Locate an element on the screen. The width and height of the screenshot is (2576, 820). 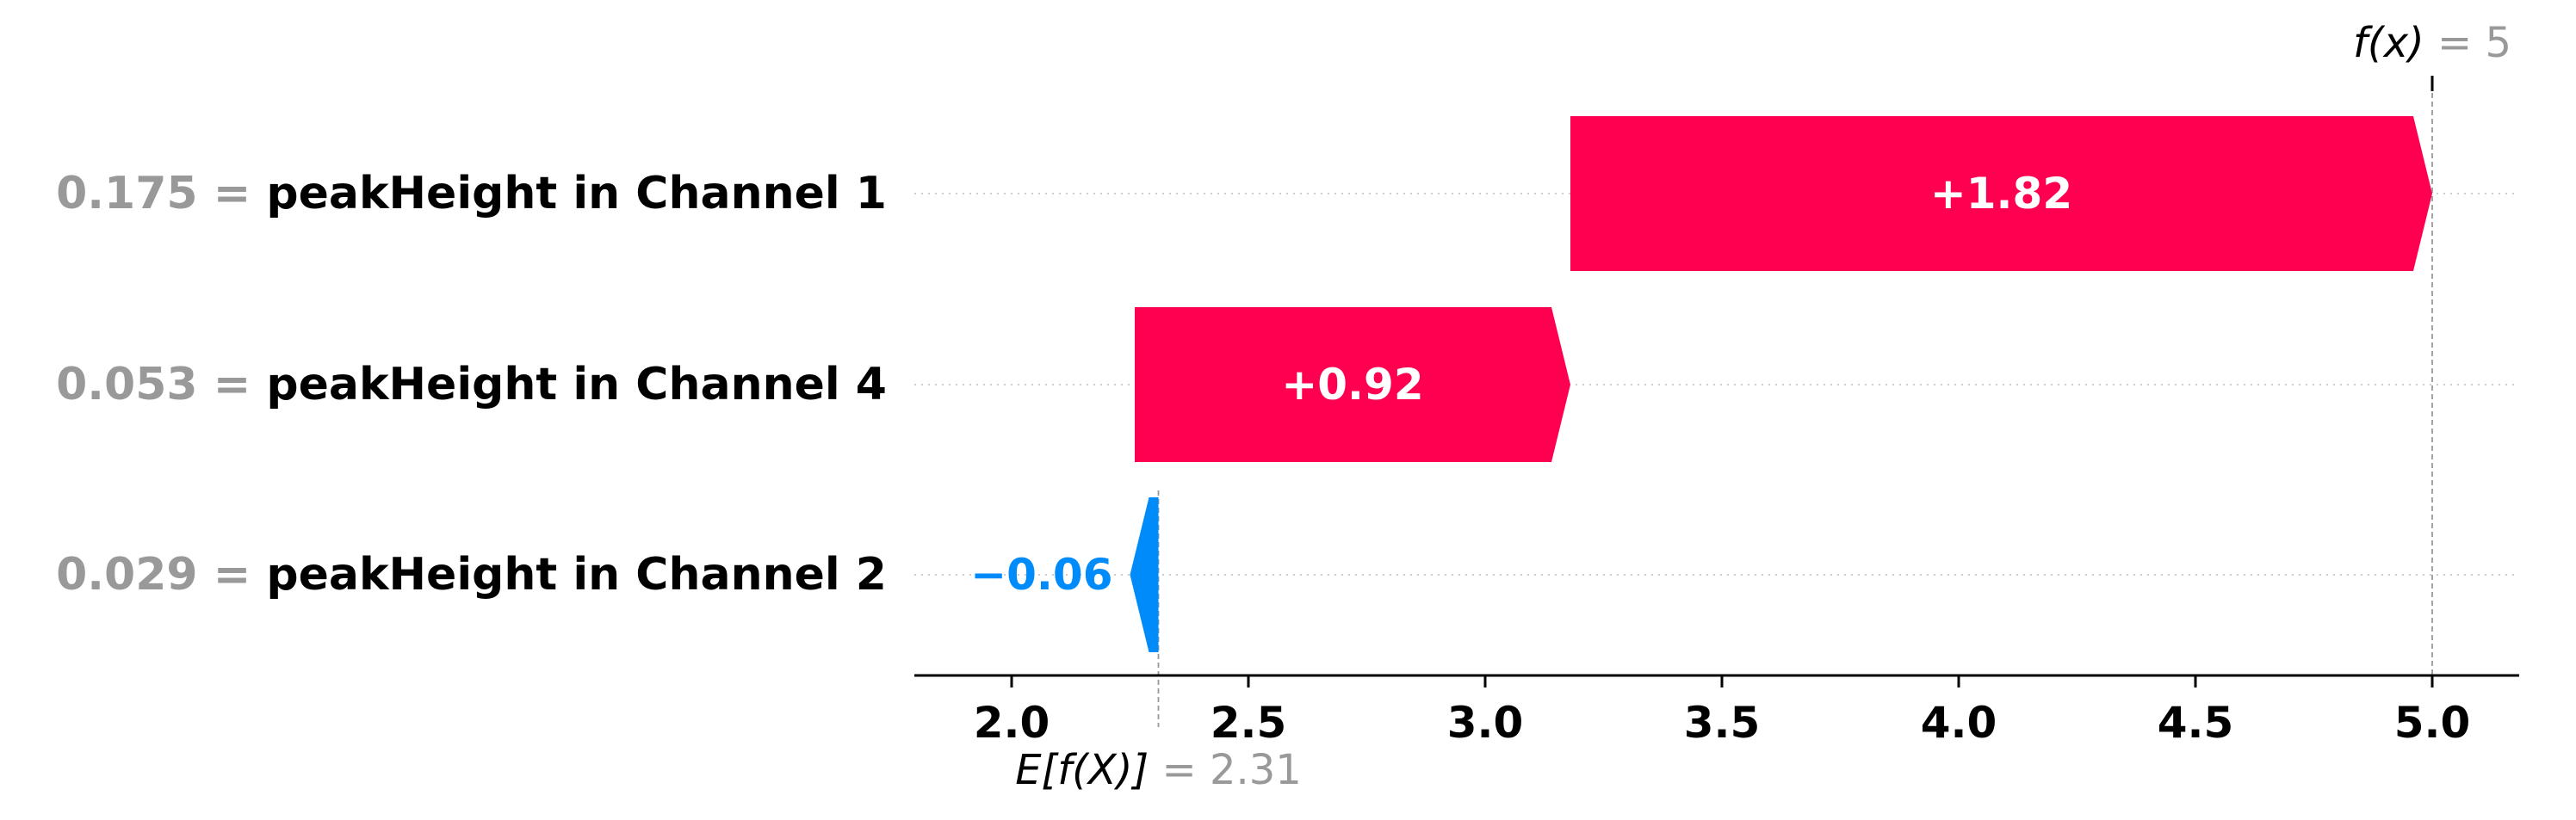
feature-label: 0.029 = peakHeight in Channel 2 is located at coordinates (472, 575).